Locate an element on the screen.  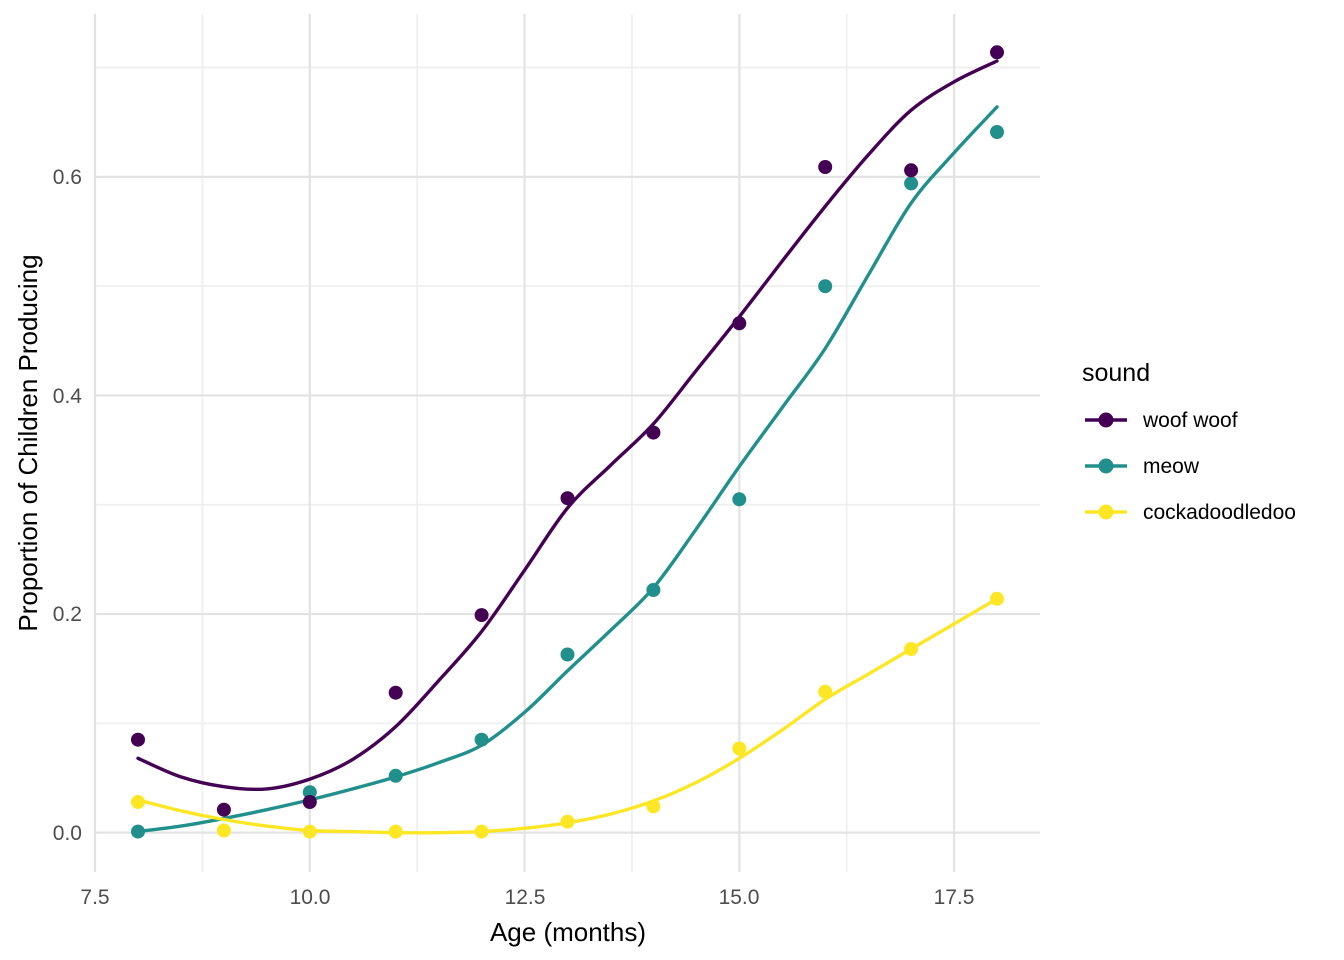
legend-label-cockadoodledoo: cockadoodledoo is located at coordinates (1219, 512).